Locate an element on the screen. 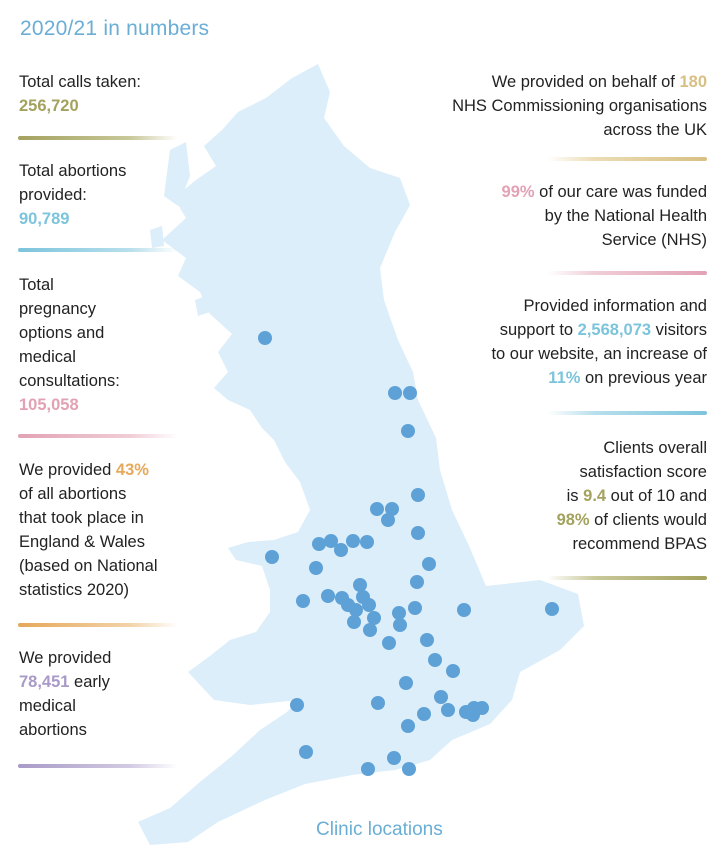 This screenshot has height=858, width=725. stat-consultations-label: pregnancy is located at coordinates (58, 309).